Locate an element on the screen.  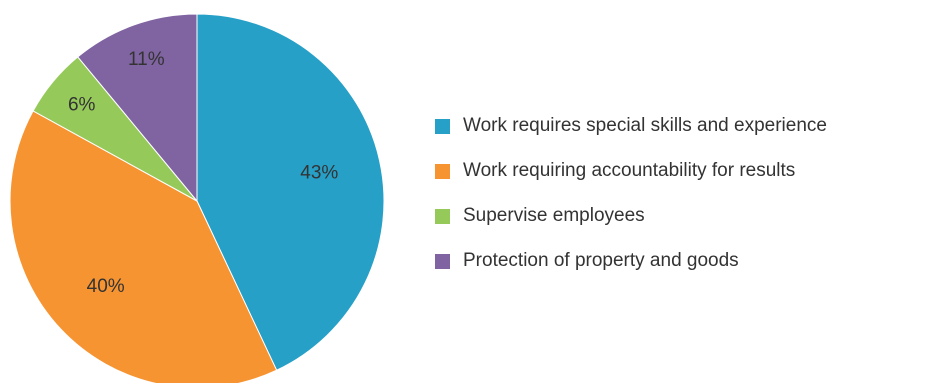
pie-data-label: 40% is located at coordinates (106, 286).